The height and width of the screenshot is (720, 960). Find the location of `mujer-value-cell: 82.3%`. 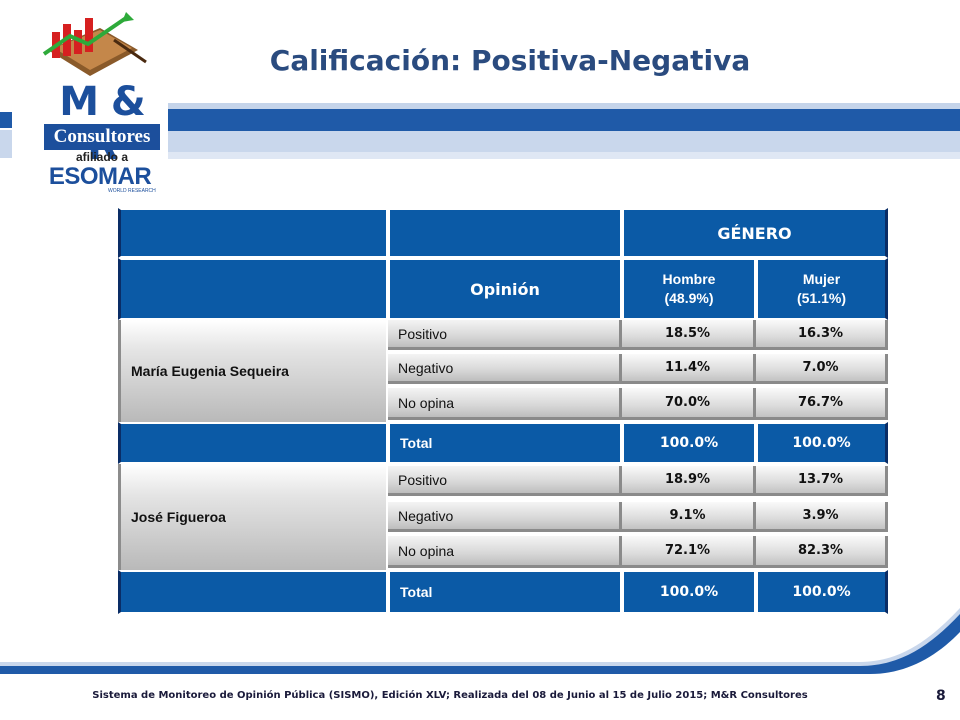

mujer-value-cell: 82.3% is located at coordinates (822, 552).